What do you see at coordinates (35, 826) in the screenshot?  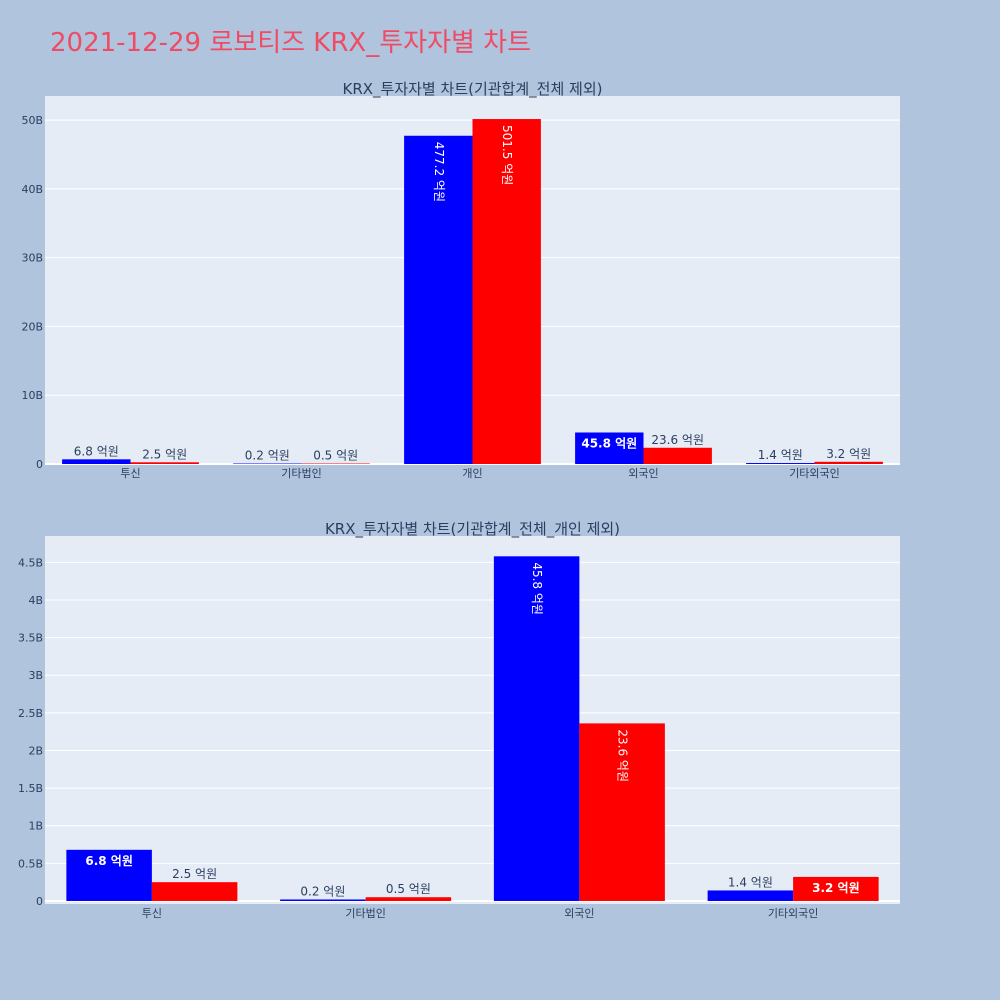 I see `y-tick-label: 1B` at bounding box center [35, 826].